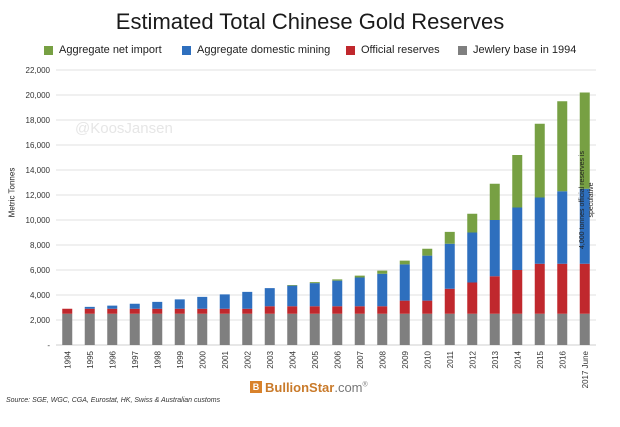 The image size is (620, 427). What do you see at coordinates (337, 280) in the screenshot?
I see `bar-aggregate-net-import-2006` at bounding box center [337, 280].